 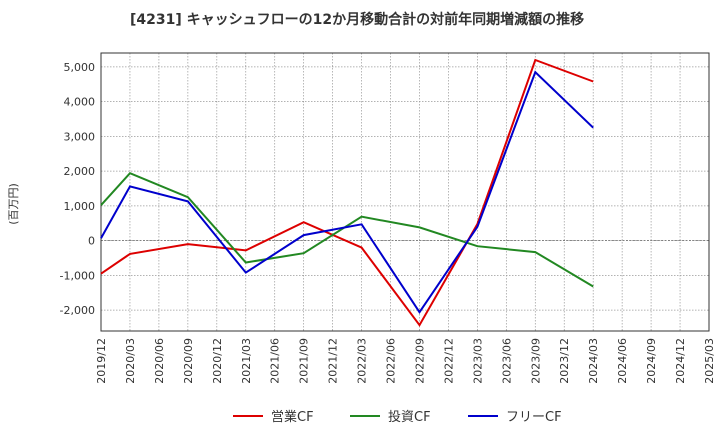 I want to click on x-tick-label: 2023/03, so click(x=477, y=361).